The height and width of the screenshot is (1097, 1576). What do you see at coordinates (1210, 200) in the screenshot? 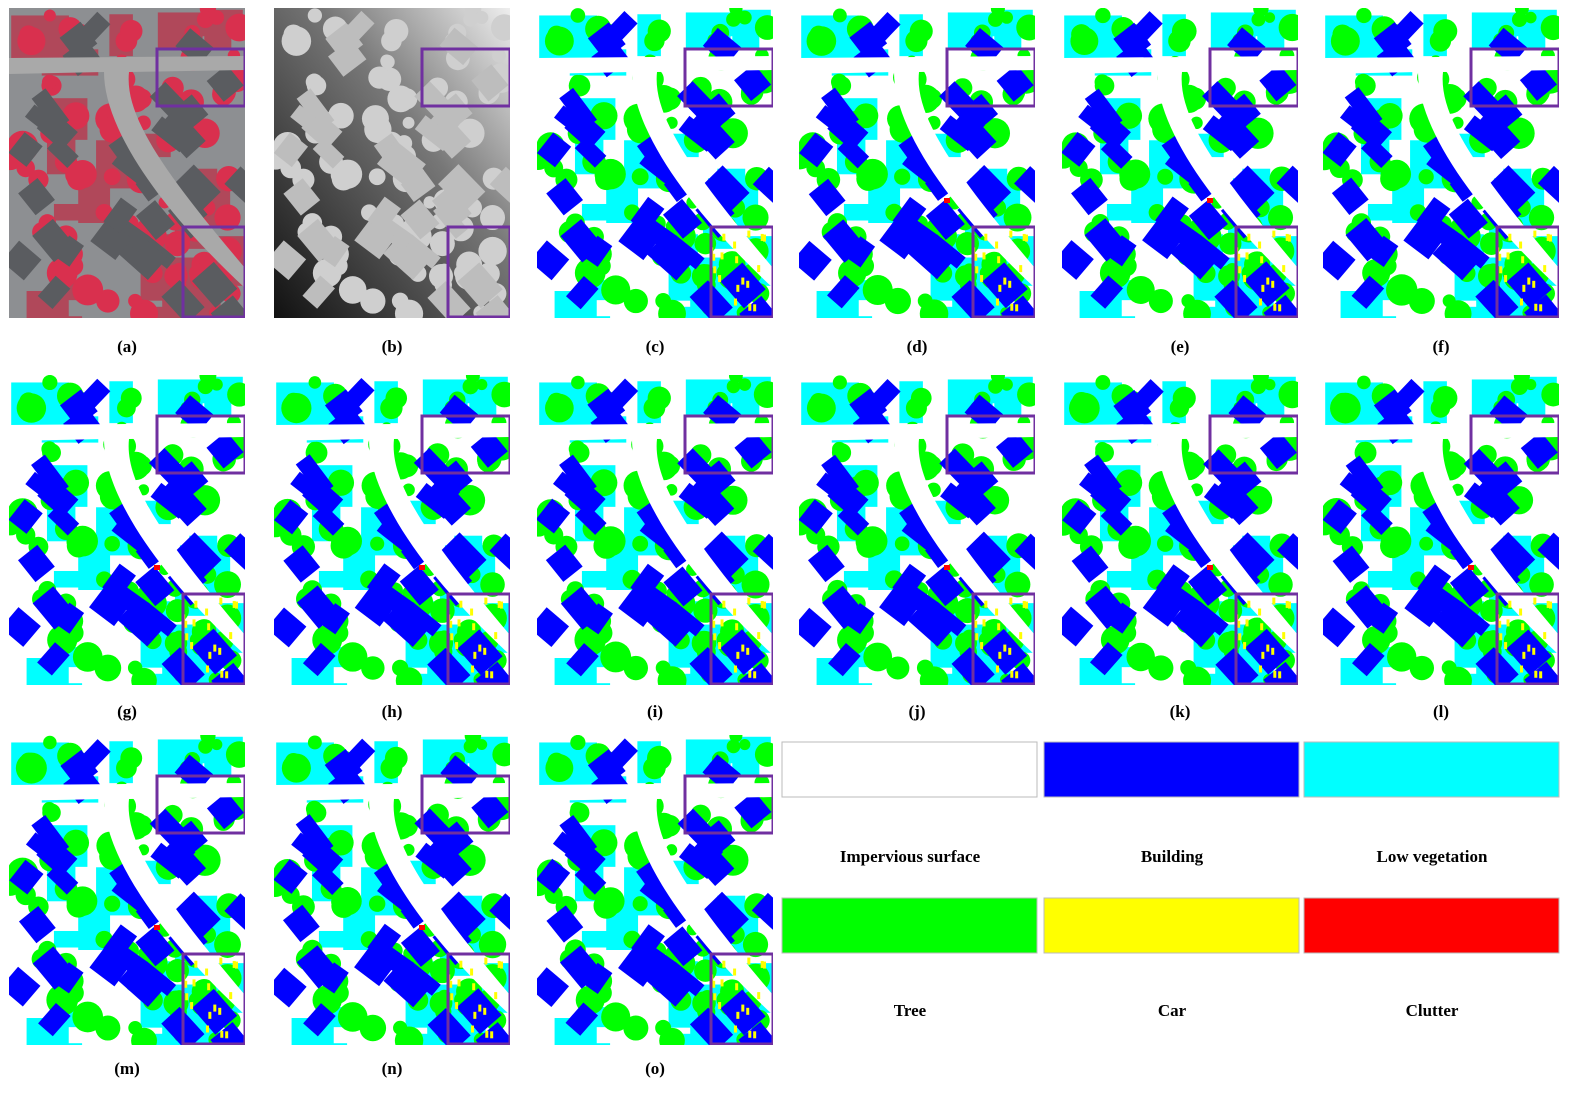
I see `clutter` at bounding box center [1210, 200].